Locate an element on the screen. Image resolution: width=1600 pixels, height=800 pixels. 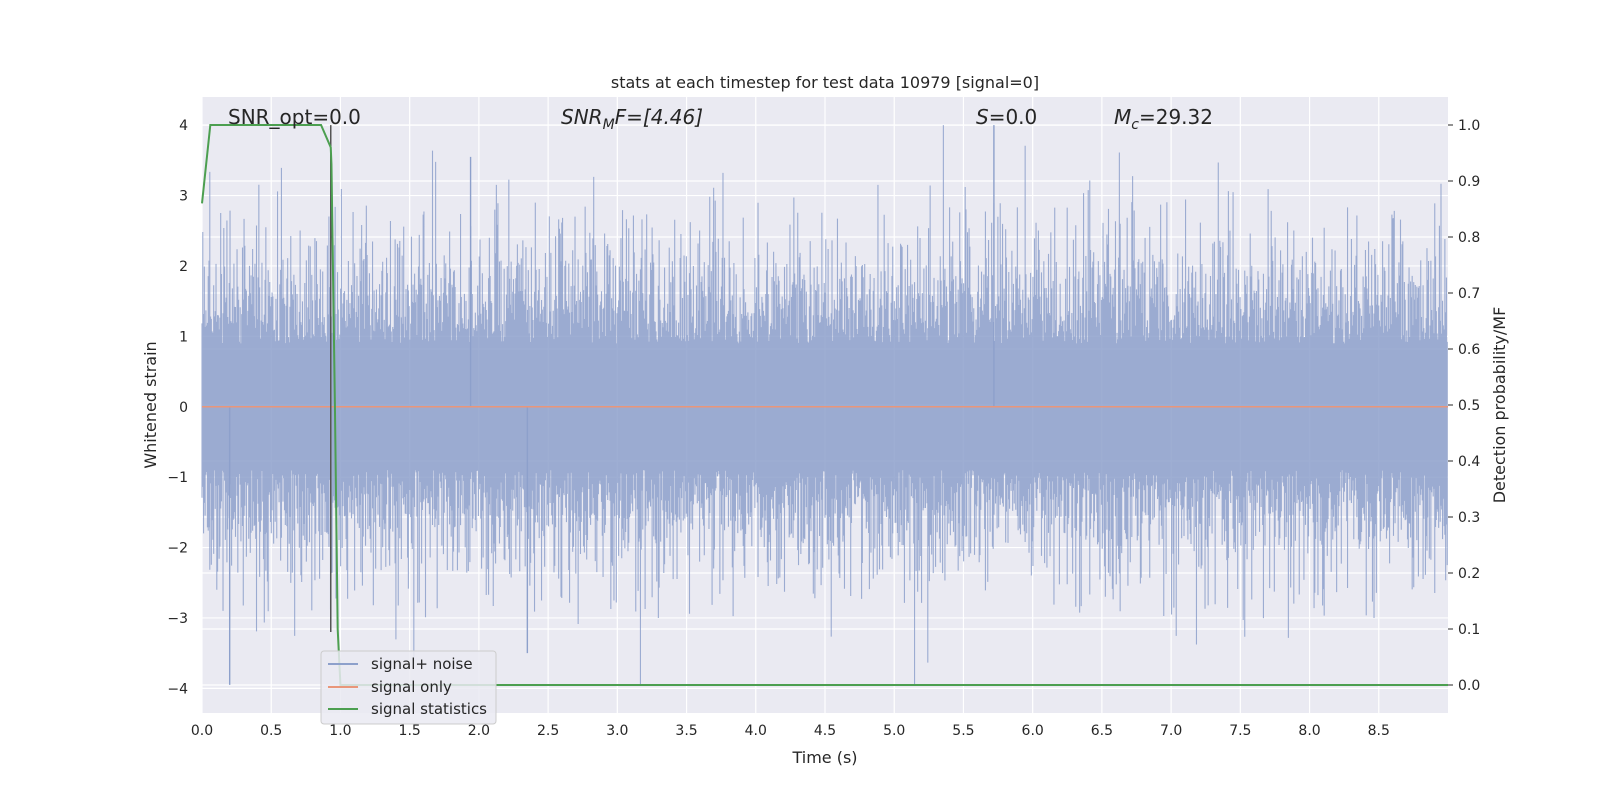
legend-label-signal-statistics: signal statistics is located at coordinates (429, 709).